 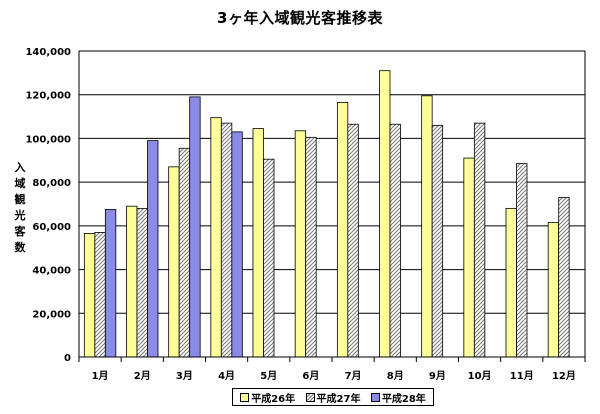 I want to click on x-tick-label: 2月, so click(x=142, y=376).